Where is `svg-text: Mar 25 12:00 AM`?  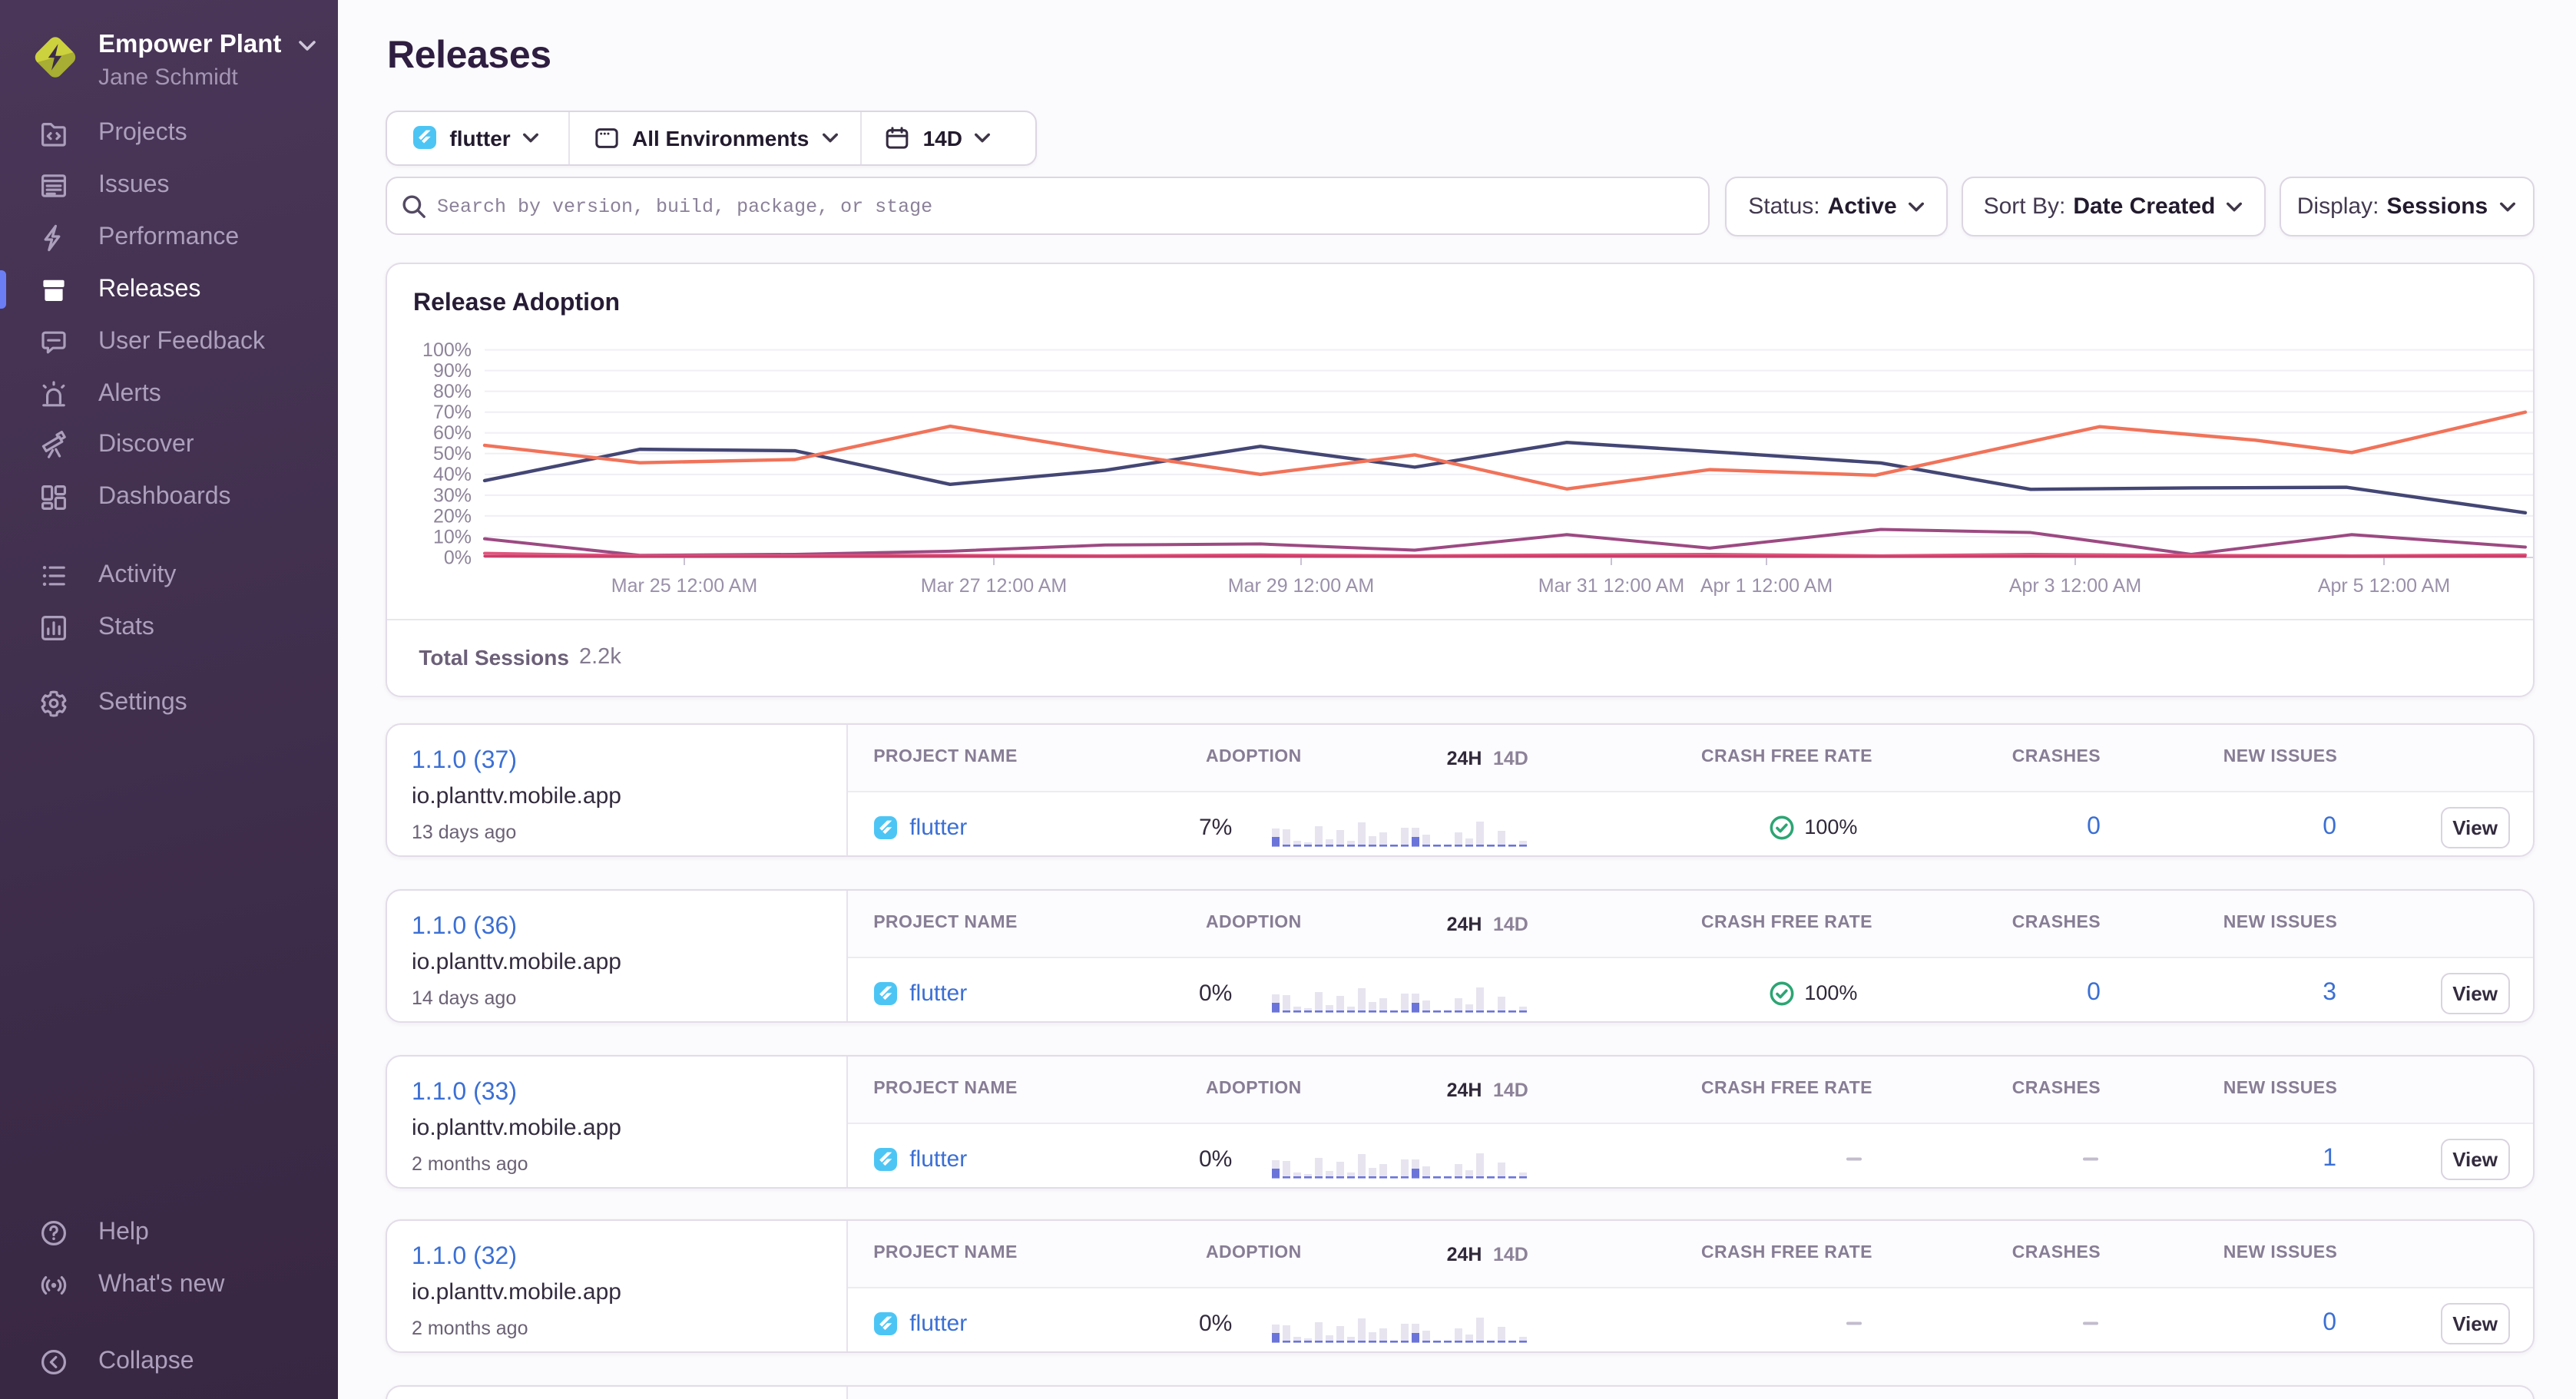 svg-text: Mar 25 12:00 AM is located at coordinates (684, 586).